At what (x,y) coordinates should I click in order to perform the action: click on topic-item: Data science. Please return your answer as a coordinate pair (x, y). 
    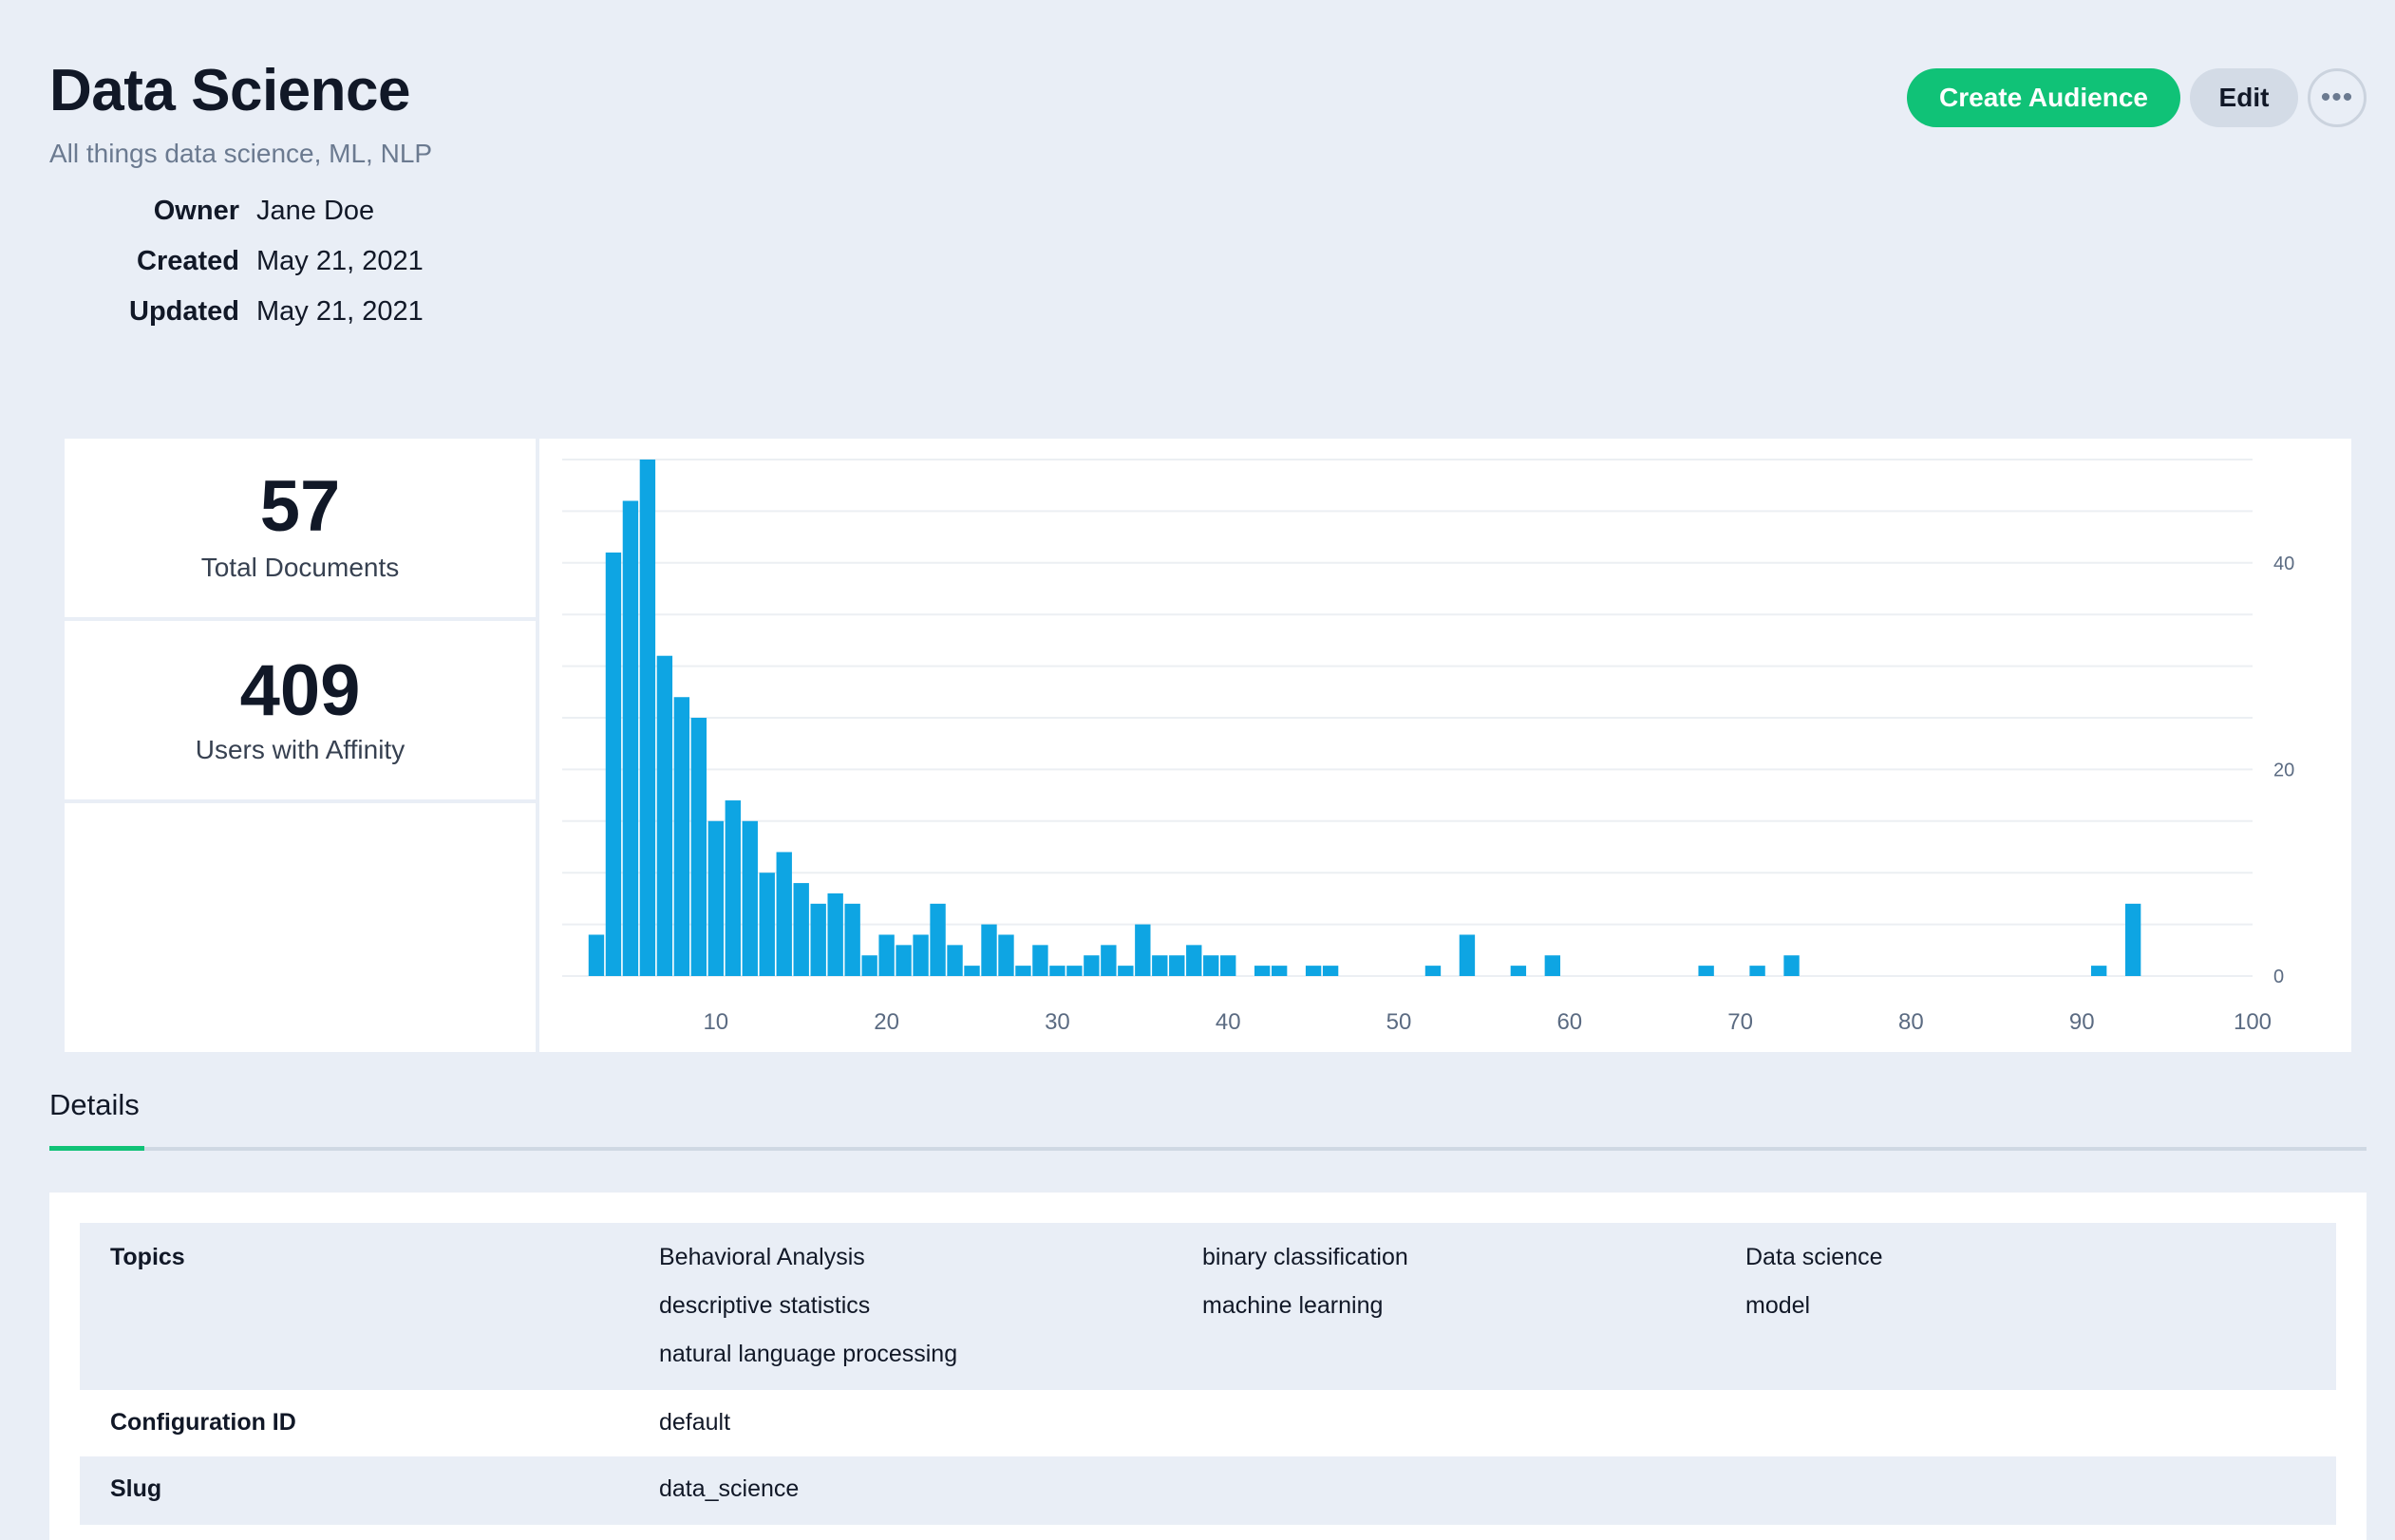
    Looking at the image, I should click on (1814, 1257).